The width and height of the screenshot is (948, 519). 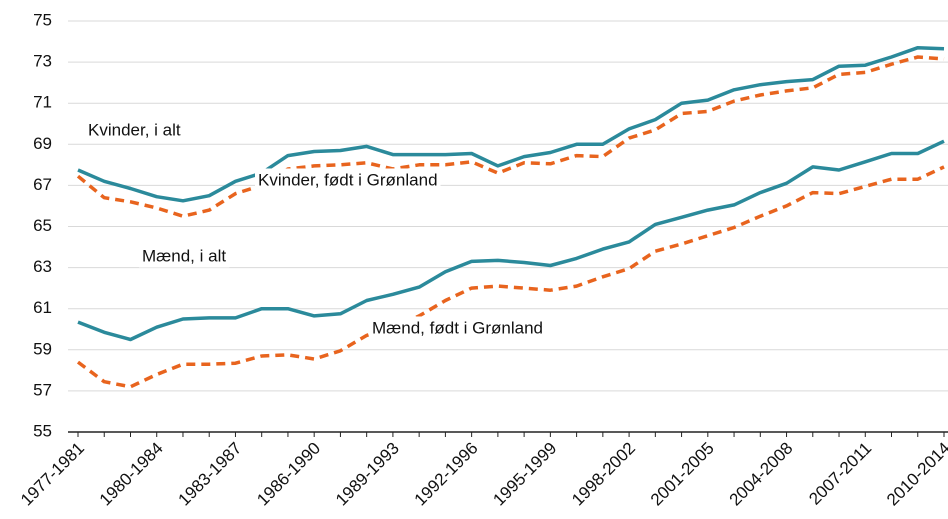 I want to click on series-label: Kvinder, født i Grønland, so click(x=348, y=180).